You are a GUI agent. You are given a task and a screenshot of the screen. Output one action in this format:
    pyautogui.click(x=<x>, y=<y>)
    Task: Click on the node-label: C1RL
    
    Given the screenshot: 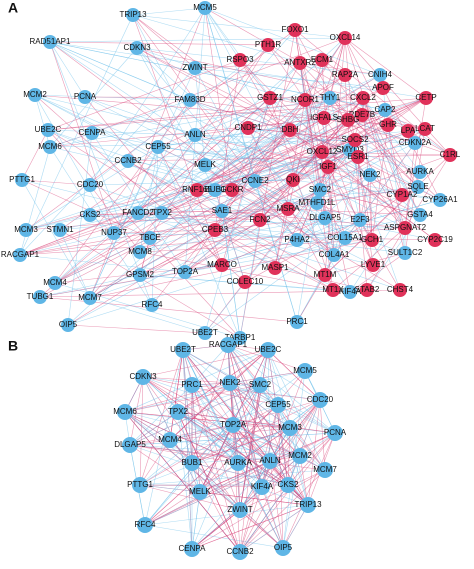 What is the action you would take?
    pyautogui.click(x=450, y=154)
    